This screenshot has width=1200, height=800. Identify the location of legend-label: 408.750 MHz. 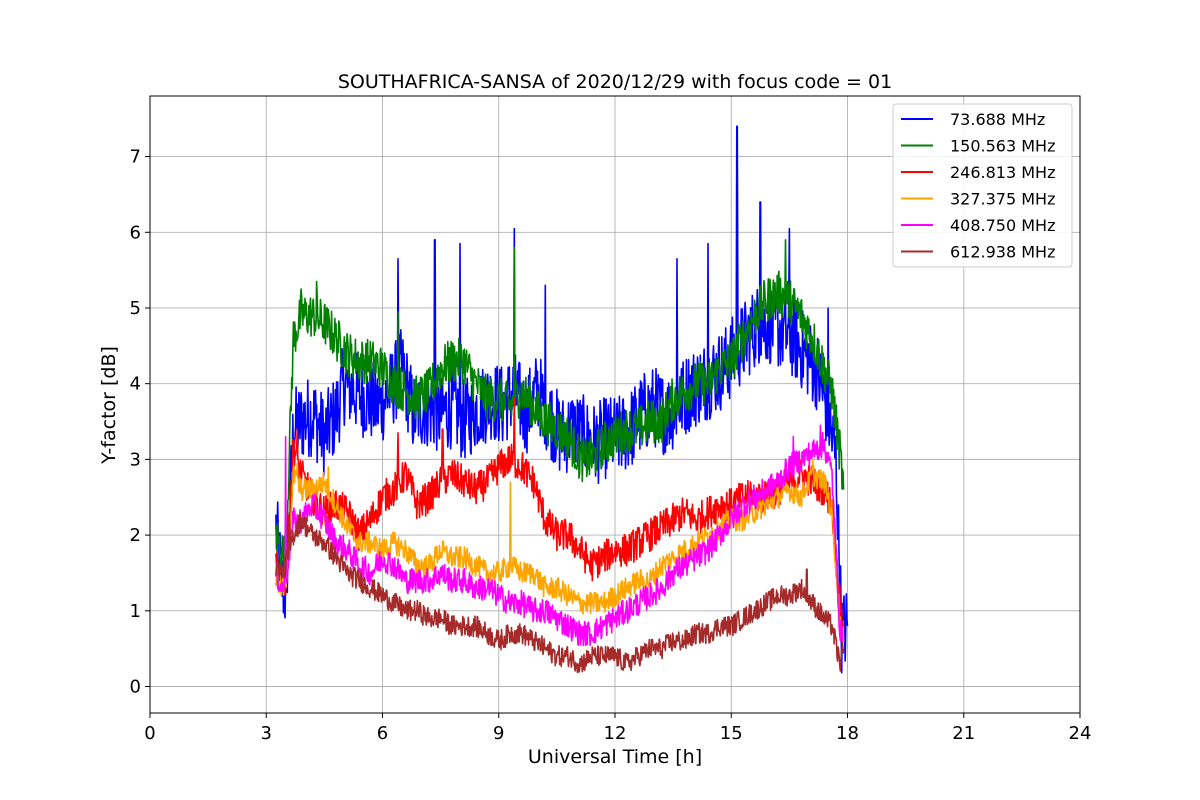
(1002, 225).